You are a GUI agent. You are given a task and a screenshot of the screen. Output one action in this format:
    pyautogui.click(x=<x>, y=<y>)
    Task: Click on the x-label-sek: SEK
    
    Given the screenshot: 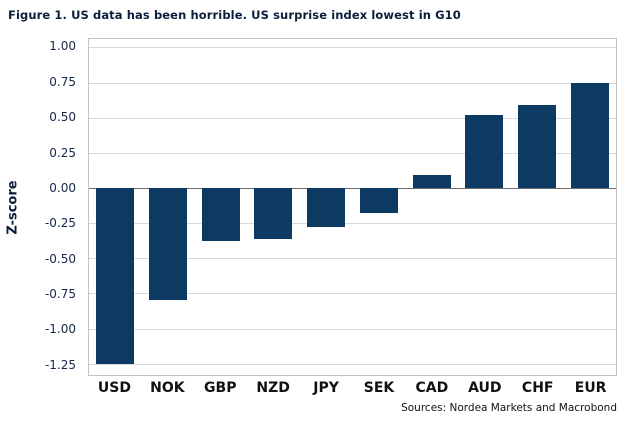 What is the action you would take?
    pyautogui.click(x=379, y=388)
    